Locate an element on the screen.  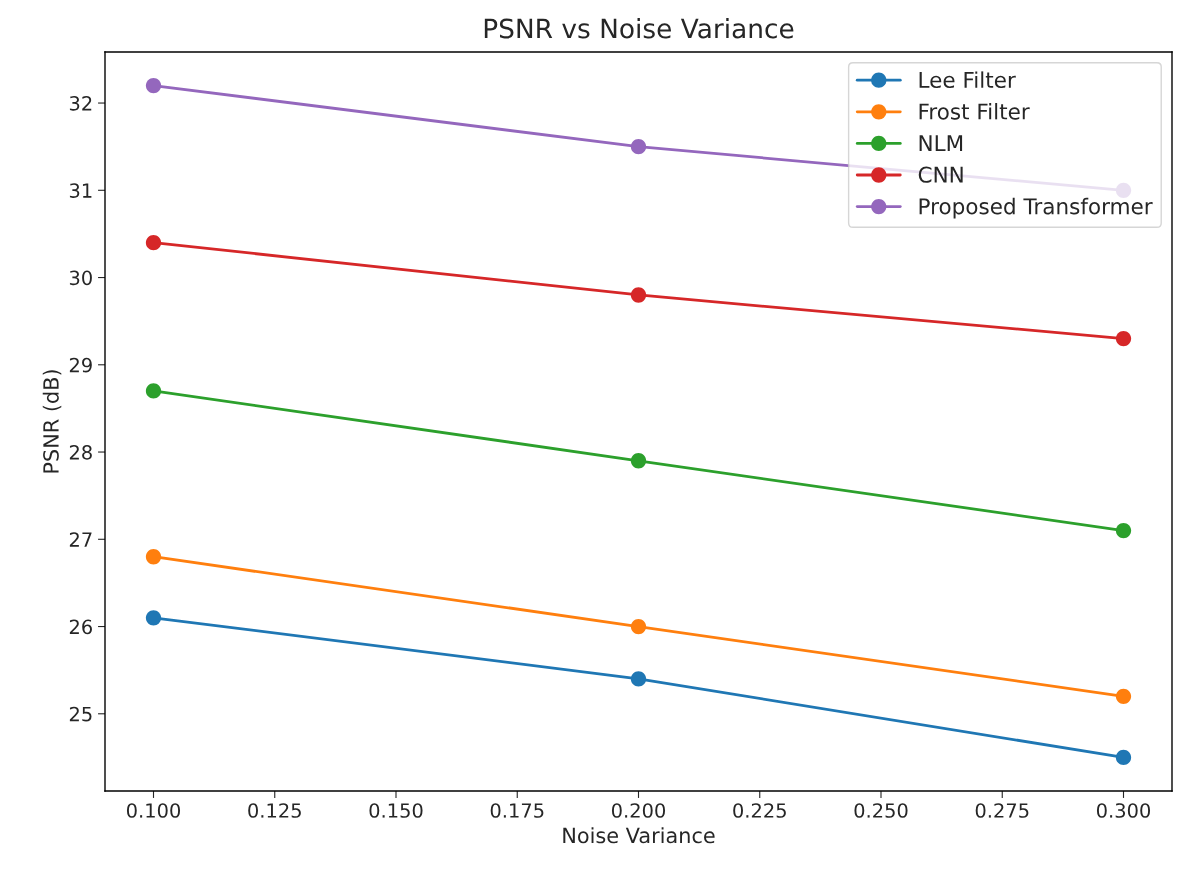
x-tick-label: 0.300 is located at coordinates (1123, 810).